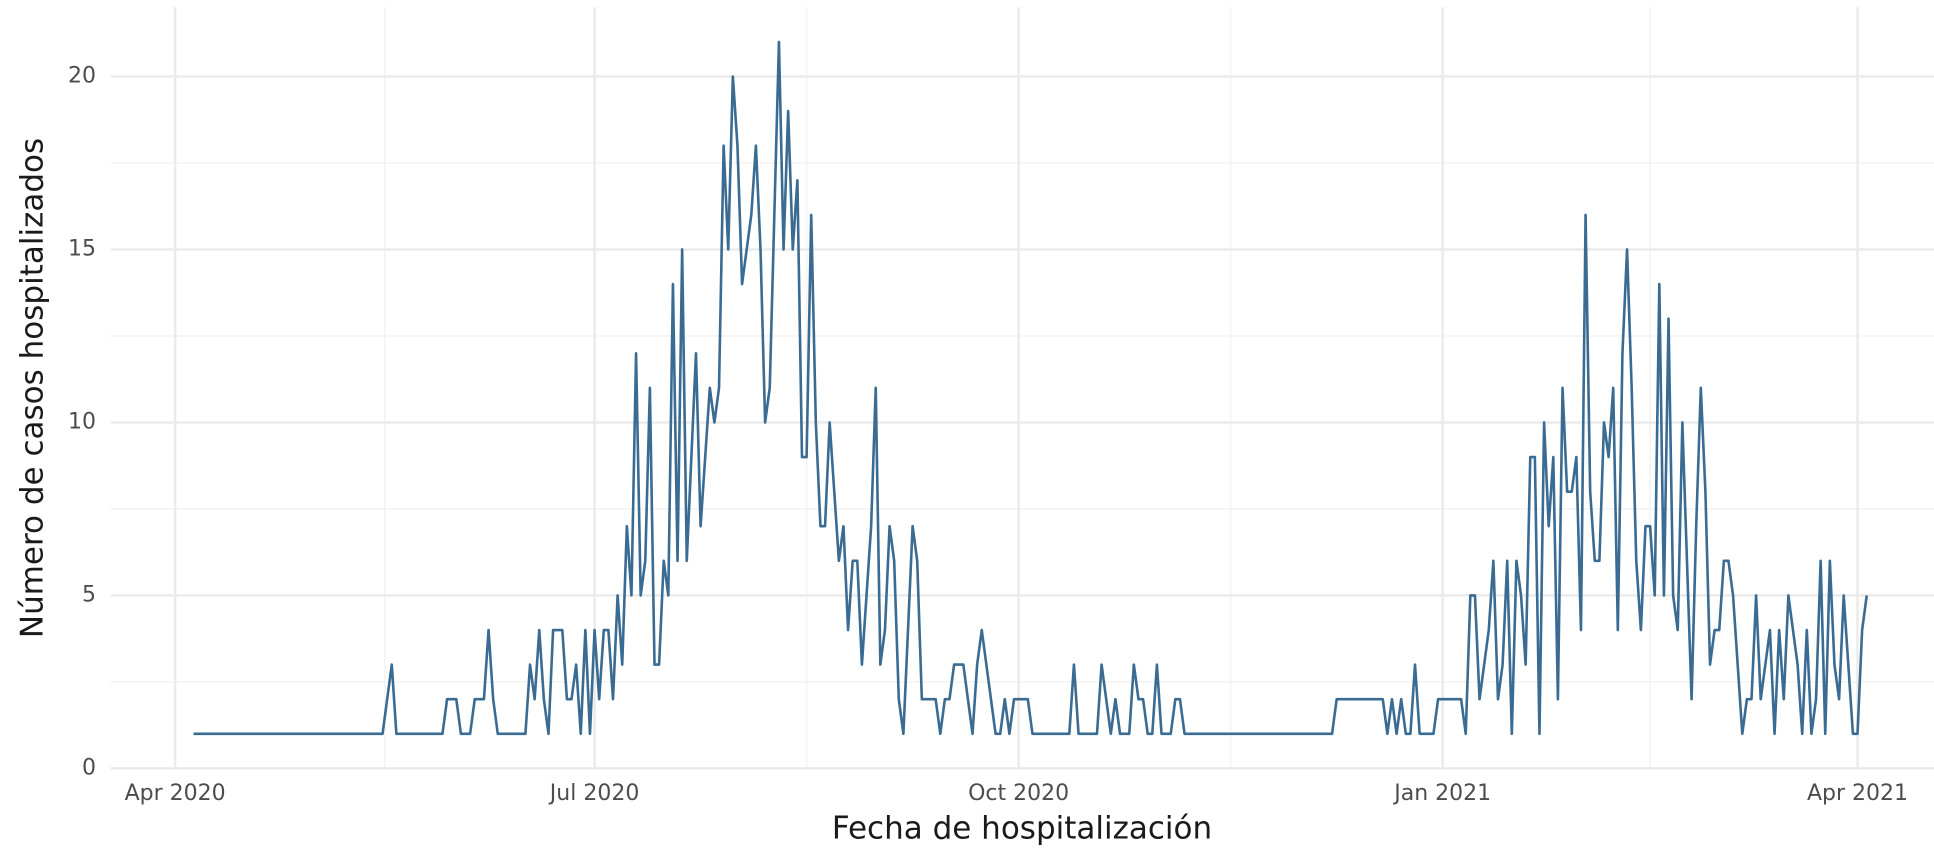 The image size is (1934, 852). Describe the element at coordinates (1018, 793) in the screenshot. I see `x-tick-label: Oct 2020` at that location.